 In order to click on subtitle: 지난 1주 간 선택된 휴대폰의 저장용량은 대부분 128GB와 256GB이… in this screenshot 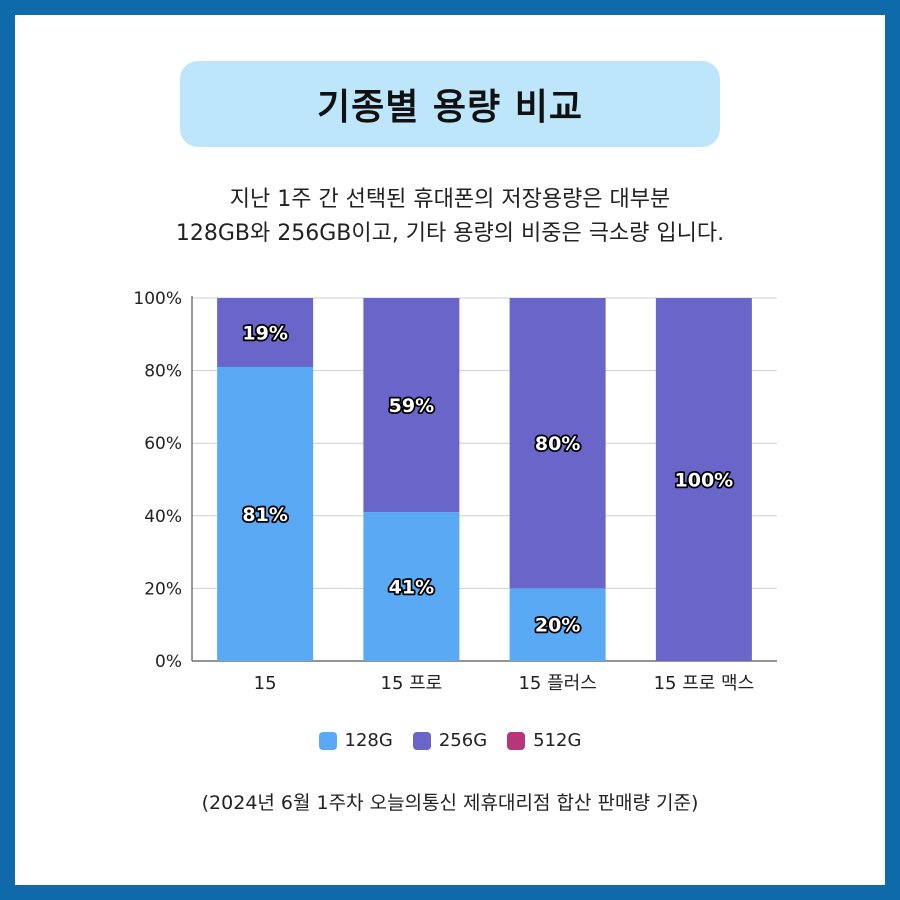, I will do `click(450, 217)`.